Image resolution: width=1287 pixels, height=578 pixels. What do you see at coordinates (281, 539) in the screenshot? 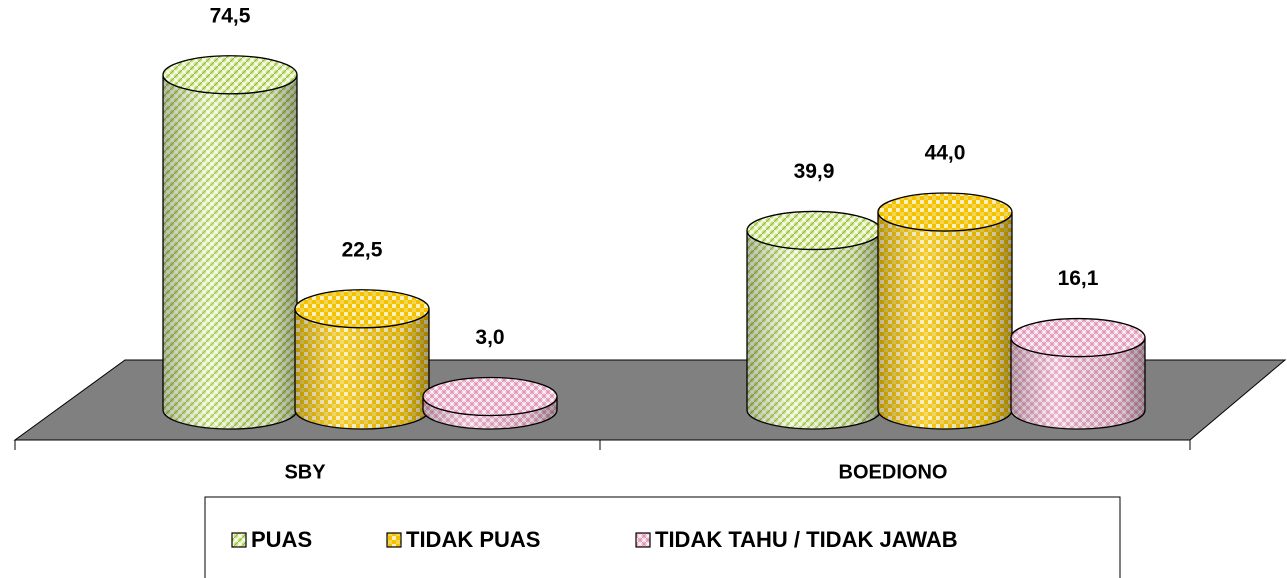
I see `legend-label: PUAS` at bounding box center [281, 539].